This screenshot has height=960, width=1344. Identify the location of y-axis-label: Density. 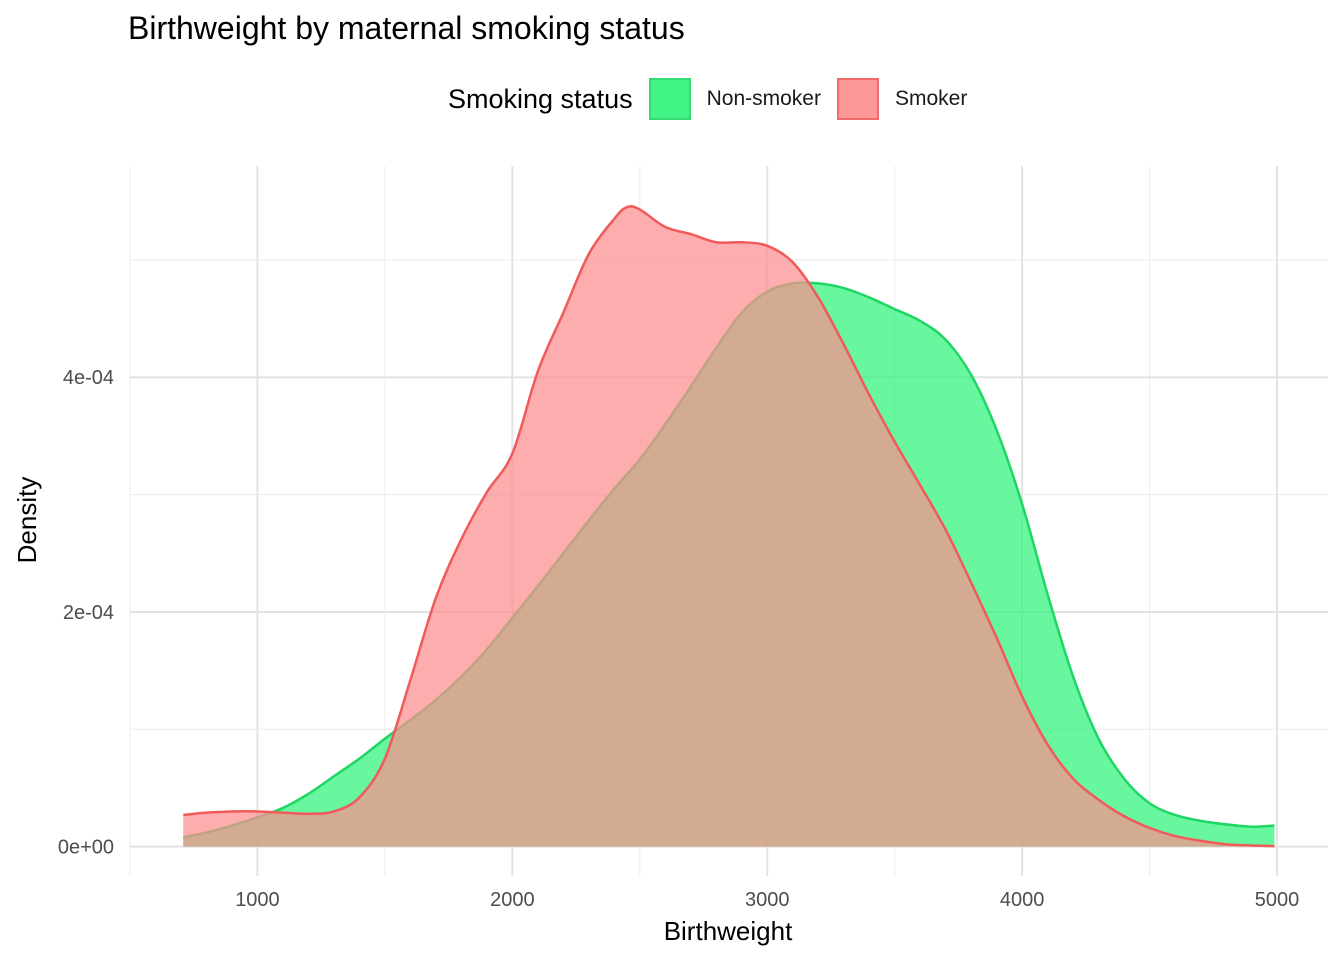
(27, 520).